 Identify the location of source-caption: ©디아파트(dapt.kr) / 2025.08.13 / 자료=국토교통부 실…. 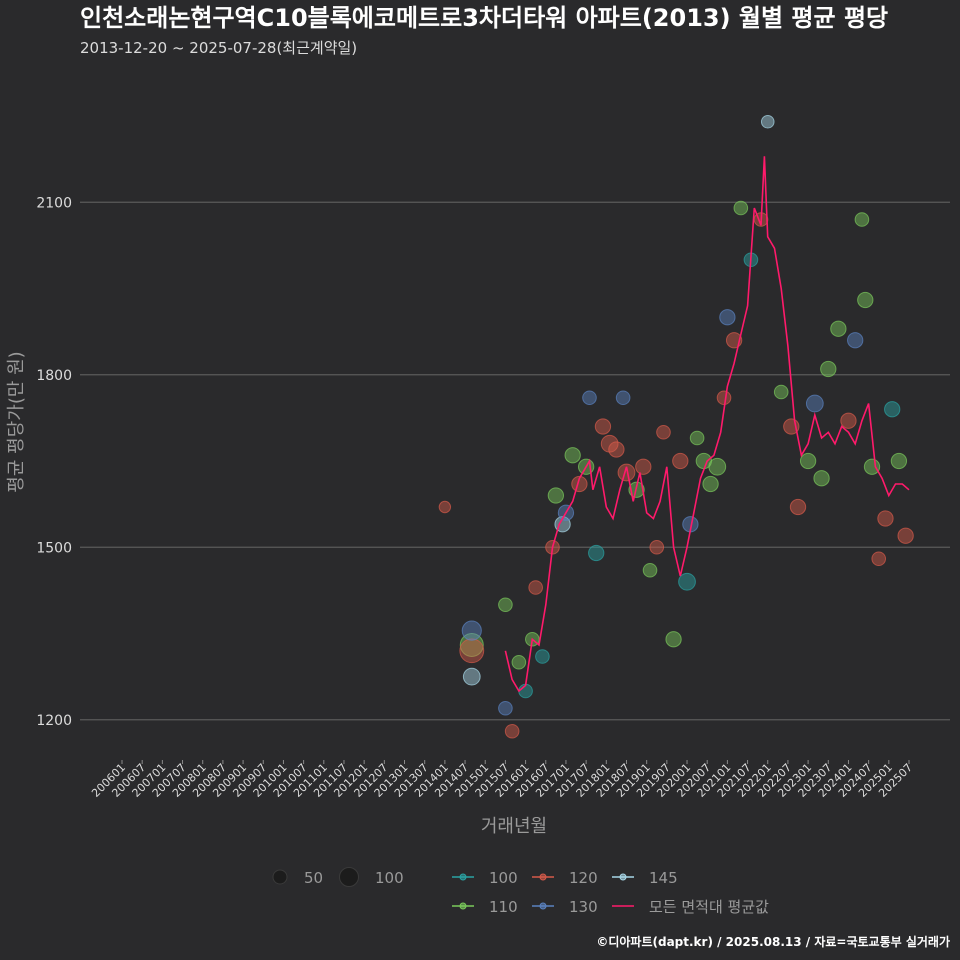
(773, 941).